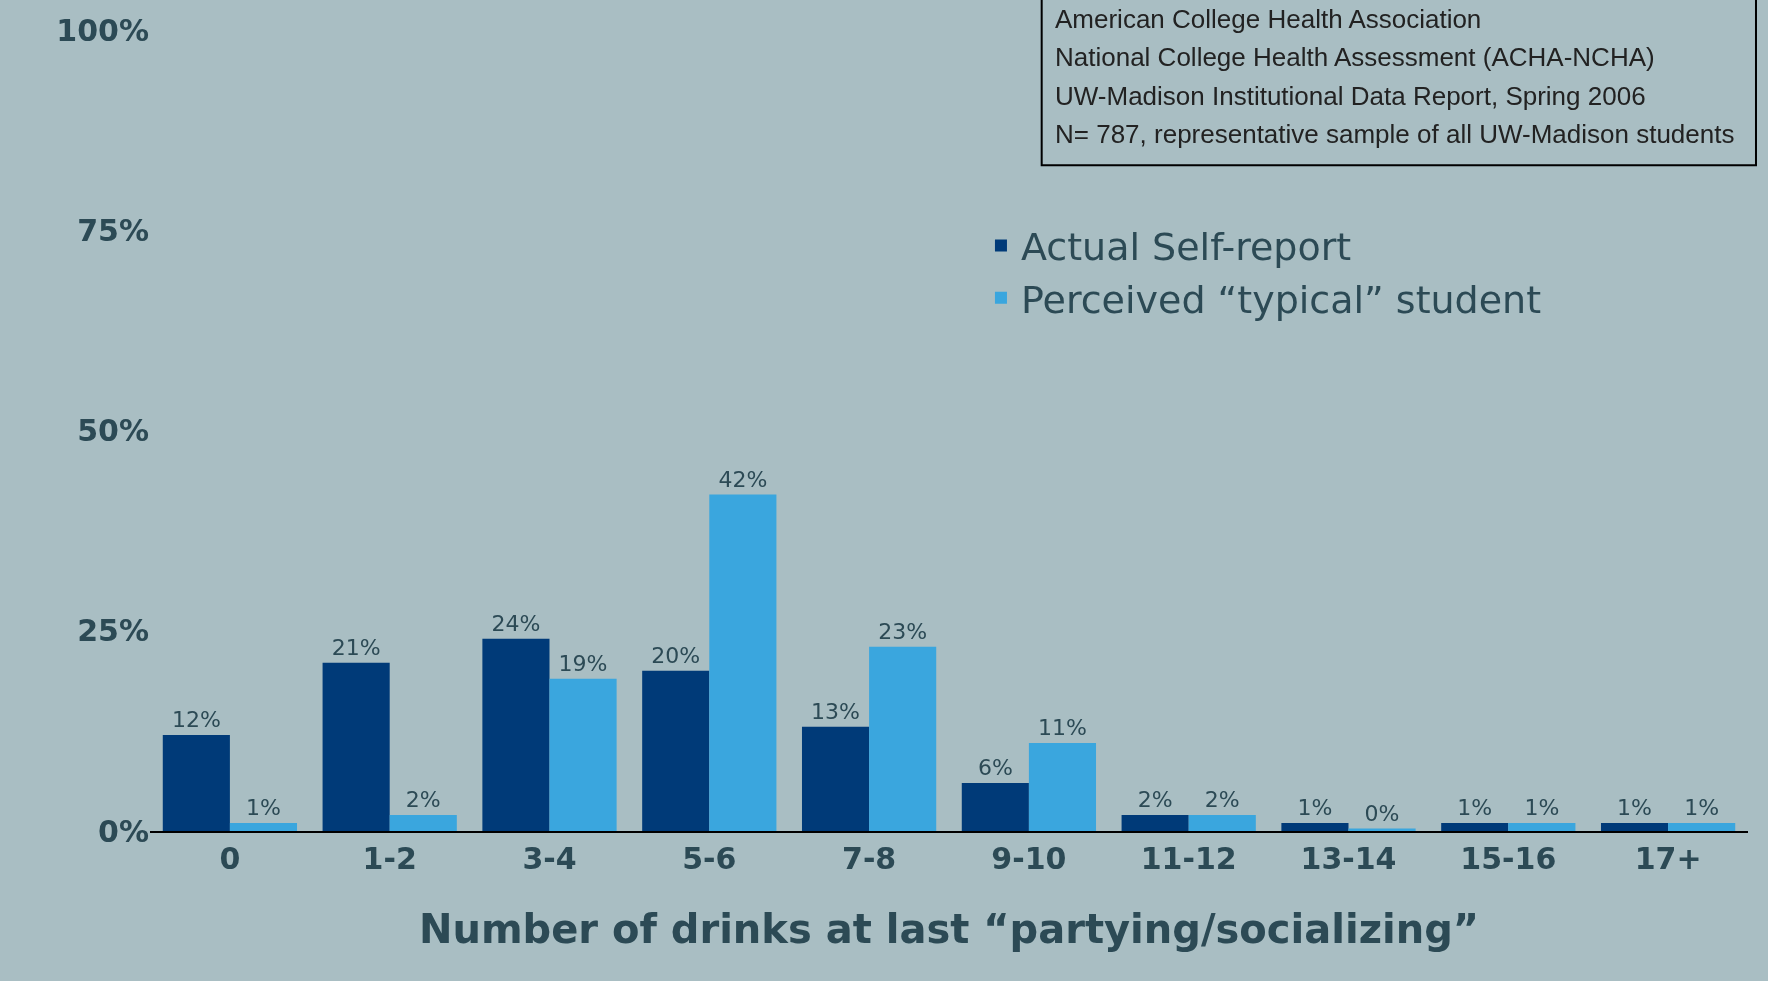 This screenshot has width=1768, height=981. What do you see at coordinates (549, 858) in the screenshot?
I see `x-tick-label: 3-4` at bounding box center [549, 858].